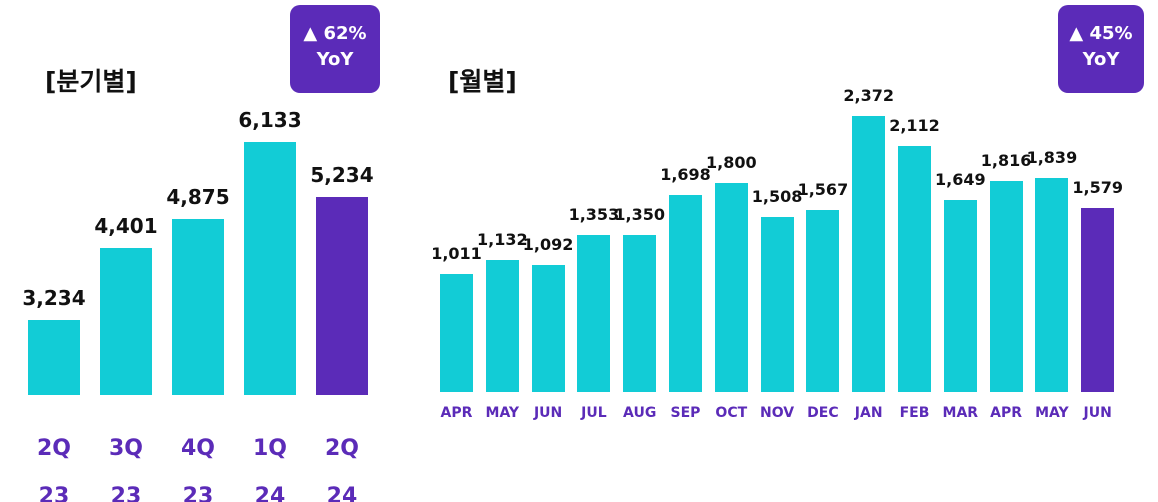 Image resolution: width=1158 pixels, height=502 pixels. What do you see at coordinates (54, 297) in the screenshot?
I see `value-label: 3,234` at bounding box center [54, 297].